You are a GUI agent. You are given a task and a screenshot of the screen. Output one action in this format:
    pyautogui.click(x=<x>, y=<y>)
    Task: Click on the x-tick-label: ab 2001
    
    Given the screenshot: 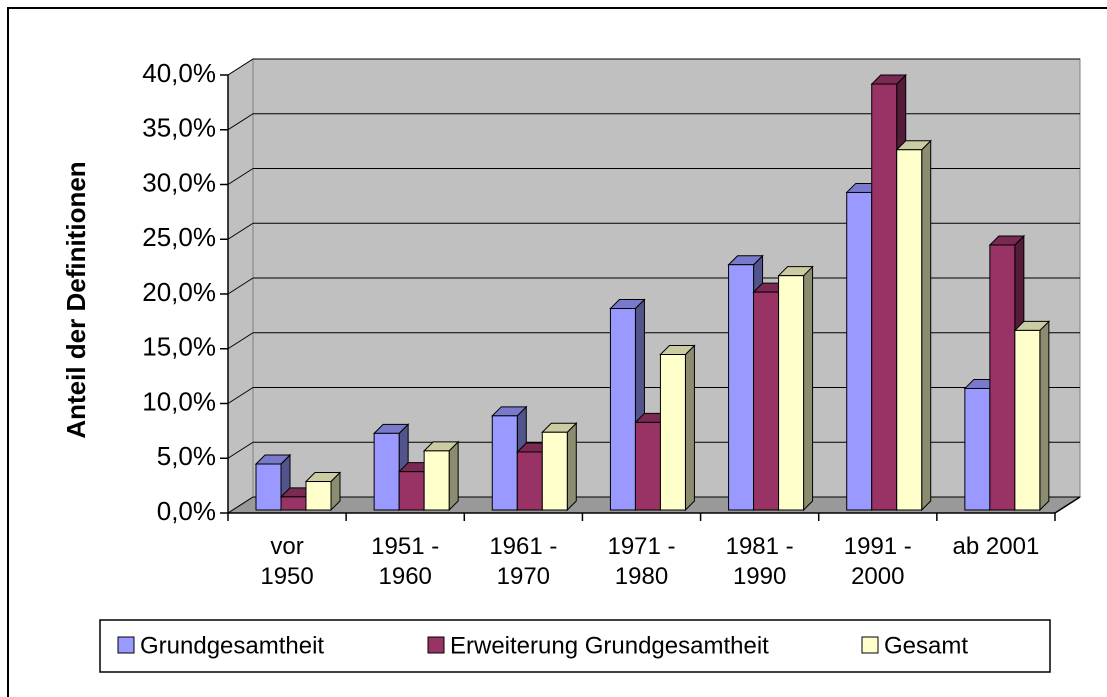 What is the action you would take?
    pyautogui.click(x=996, y=546)
    